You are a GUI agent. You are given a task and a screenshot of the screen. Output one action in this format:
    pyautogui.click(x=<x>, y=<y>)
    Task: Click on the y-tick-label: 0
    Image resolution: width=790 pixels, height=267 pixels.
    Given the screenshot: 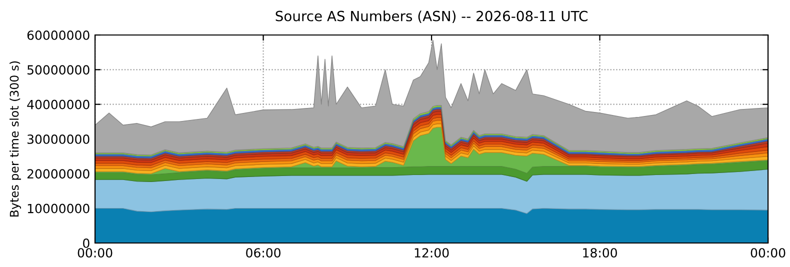 What is the action you would take?
    pyautogui.click(x=86, y=243)
    